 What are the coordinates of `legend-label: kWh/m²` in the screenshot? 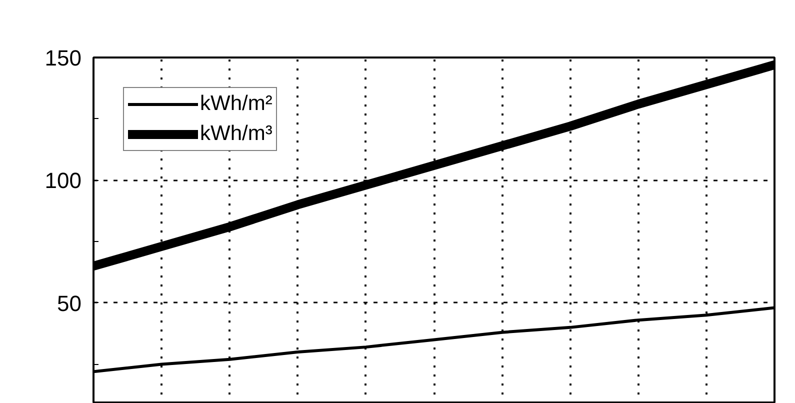 It's located at (236, 104).